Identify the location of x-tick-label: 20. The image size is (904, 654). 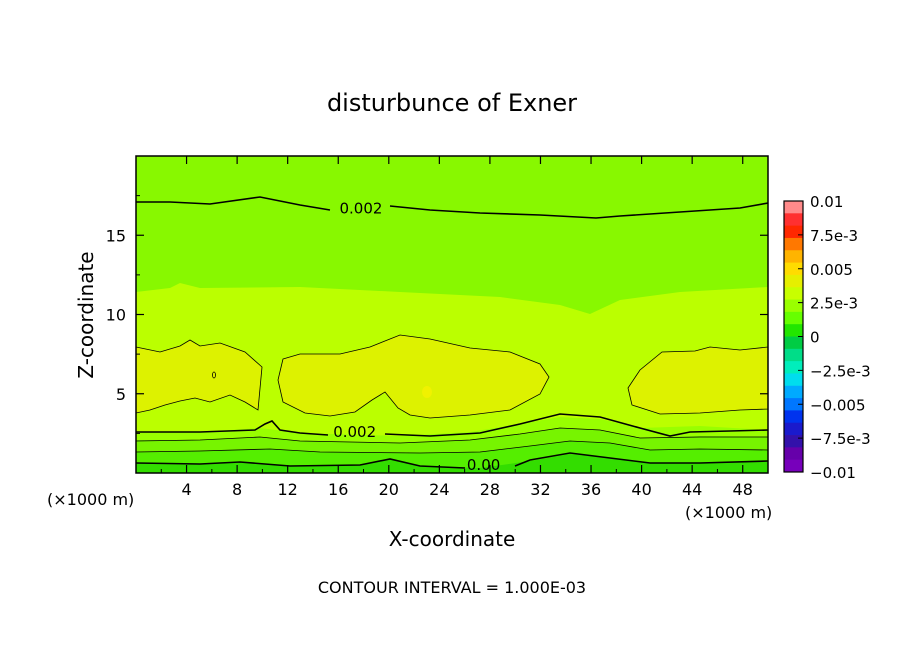
(389, 489).